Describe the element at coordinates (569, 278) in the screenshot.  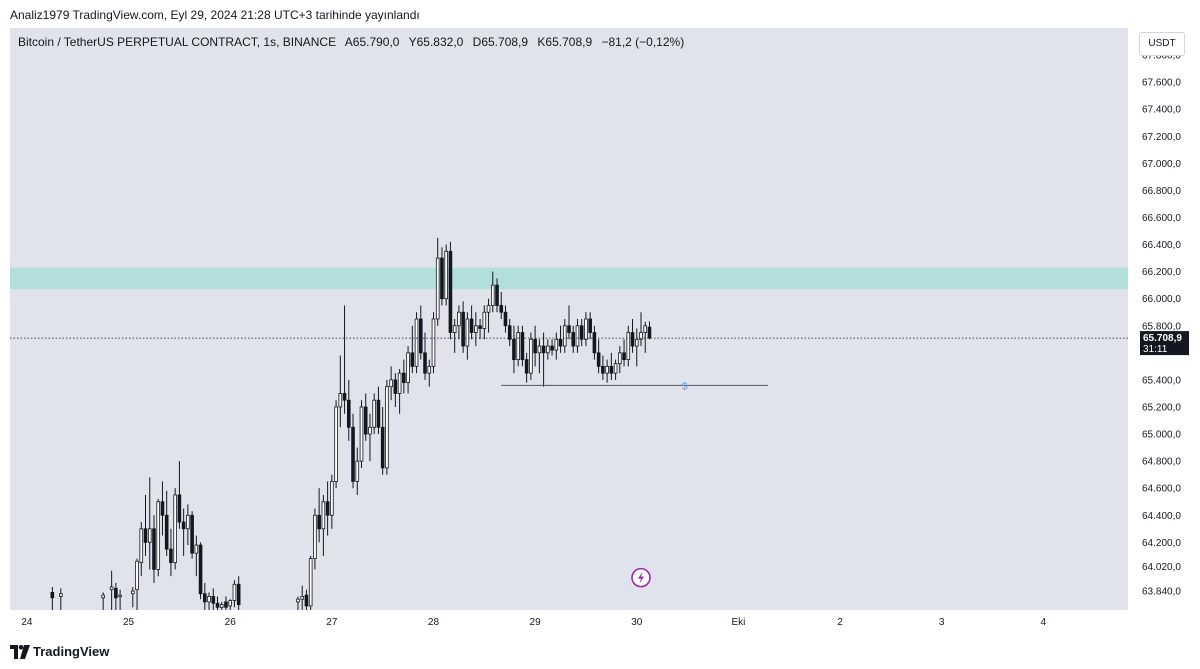
I see `resistance-zone` at that location.